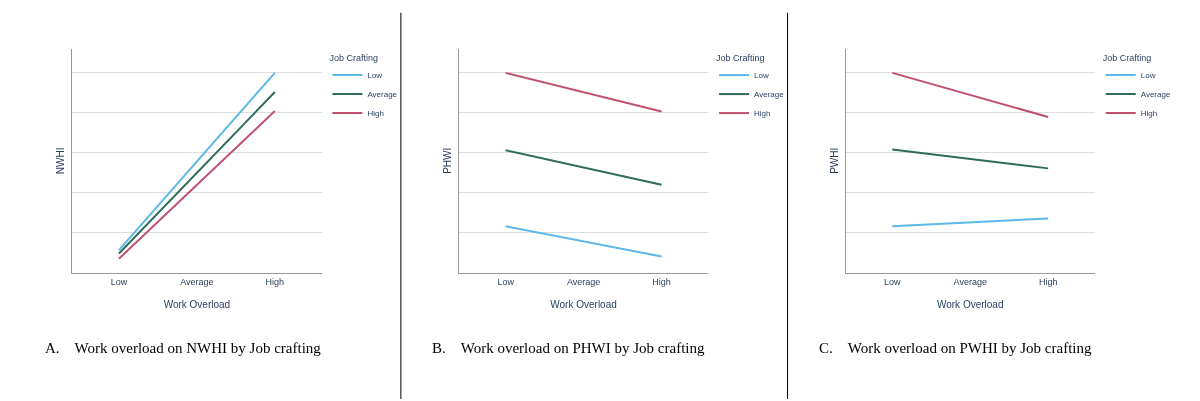 Image resolution: width=1200 pixels, height=401 pixels. I want to click on text: A. Work overload on NWHI by Job crafting, so click(183, 348).